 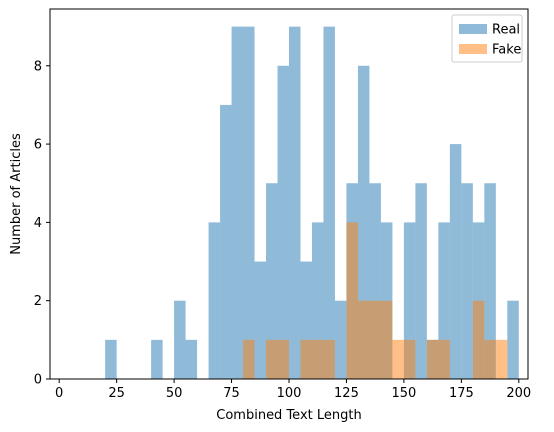 What do you see at coordinates (461, 393) in the screenshot?
I see `x-tick-label: 175` at bounding box center [461, 393].